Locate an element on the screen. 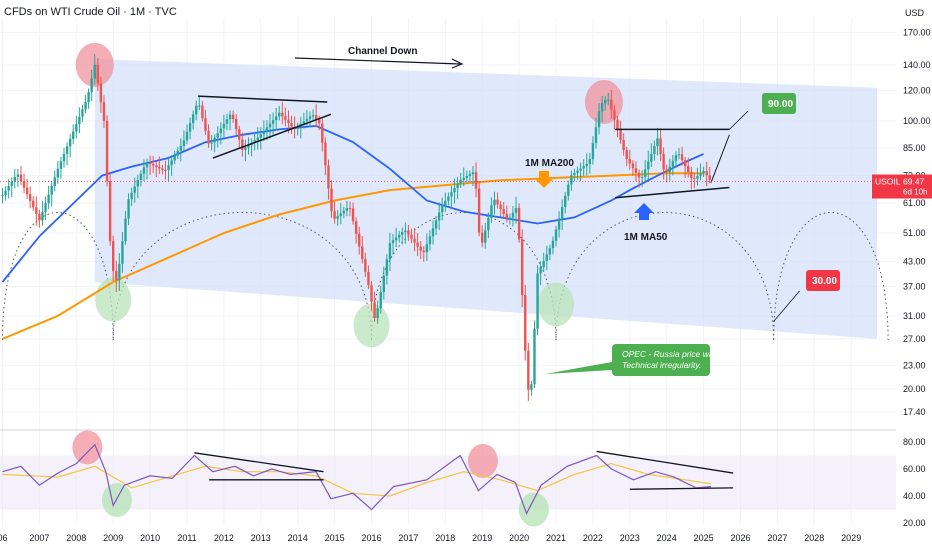 This screenshot has height=550, width=932. channel-down-label: Channel Down is located at coordinates (382, 51).